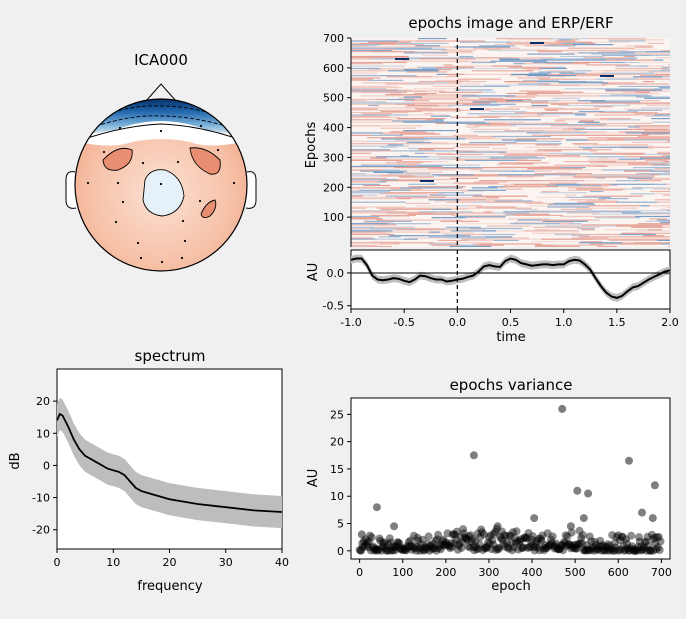 The height and width of the screenshot is (623, 686). I want to click on epochs-image-title: epochs image and ERP/ERF, so click(510, 23).